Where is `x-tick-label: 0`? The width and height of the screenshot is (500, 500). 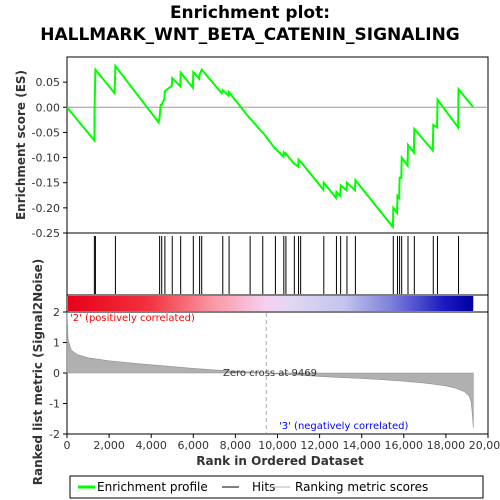
x-tick-label: 0 is located at coordinates (67, 445).